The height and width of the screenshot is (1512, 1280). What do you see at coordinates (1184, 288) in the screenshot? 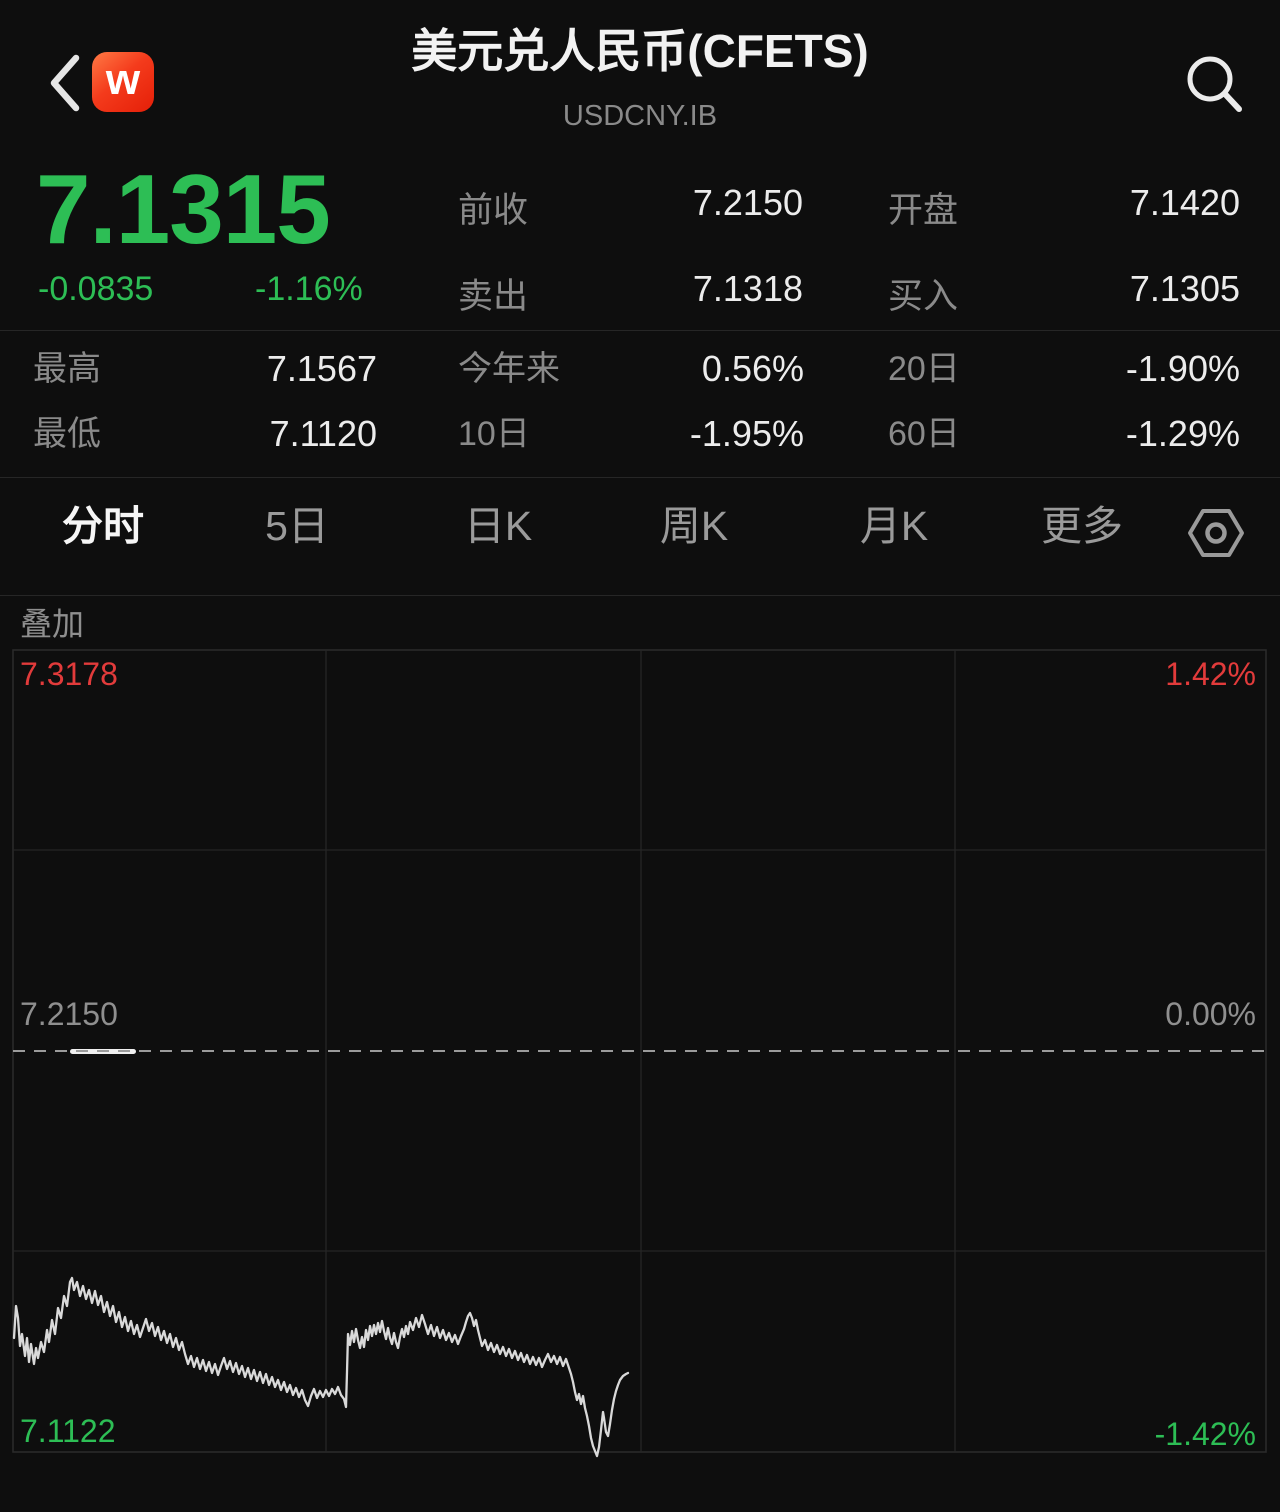
I see `field-value-bid: 7.1305` at bounding box center [1184, 288].